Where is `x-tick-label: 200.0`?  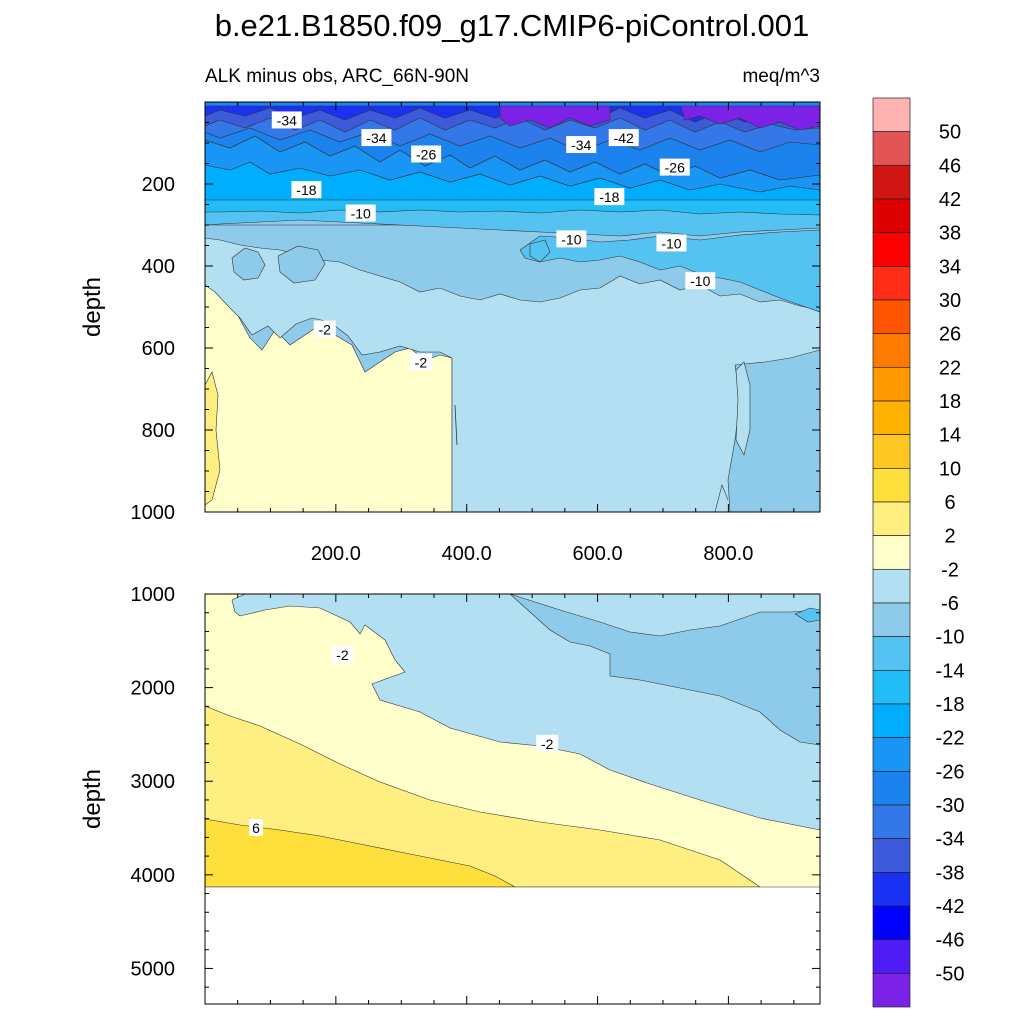
x-tick-label: 200.0 is located at coordinates (336, 554).